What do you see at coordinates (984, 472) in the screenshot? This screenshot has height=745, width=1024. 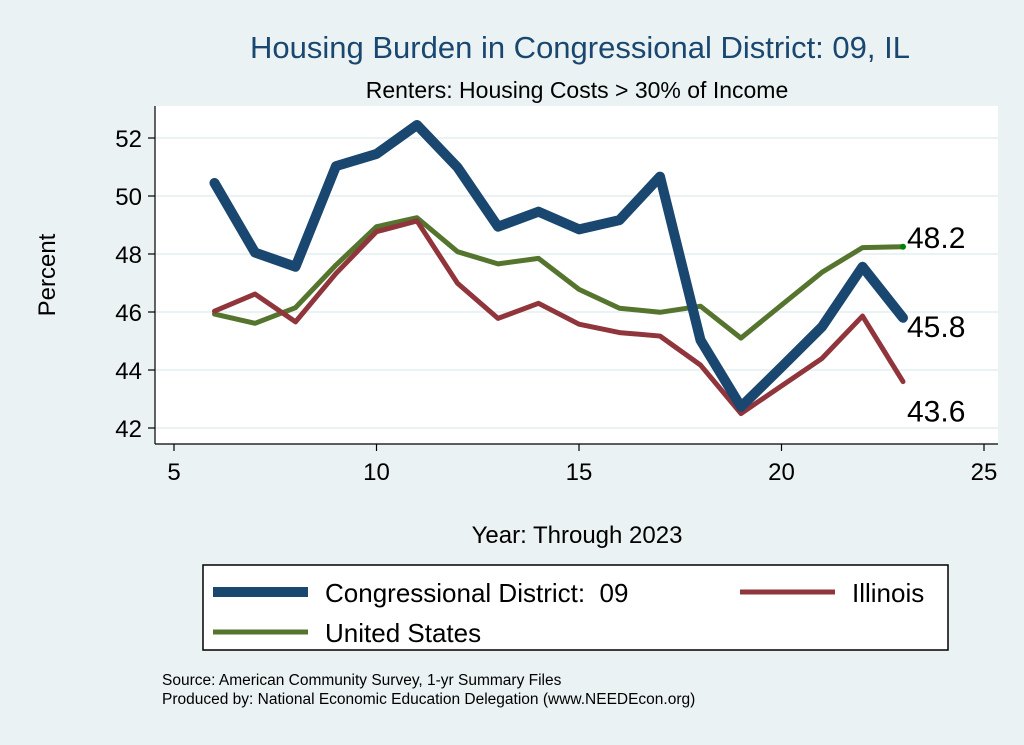 I see `x-tick-label: 25` at bounding box center [984, 472].